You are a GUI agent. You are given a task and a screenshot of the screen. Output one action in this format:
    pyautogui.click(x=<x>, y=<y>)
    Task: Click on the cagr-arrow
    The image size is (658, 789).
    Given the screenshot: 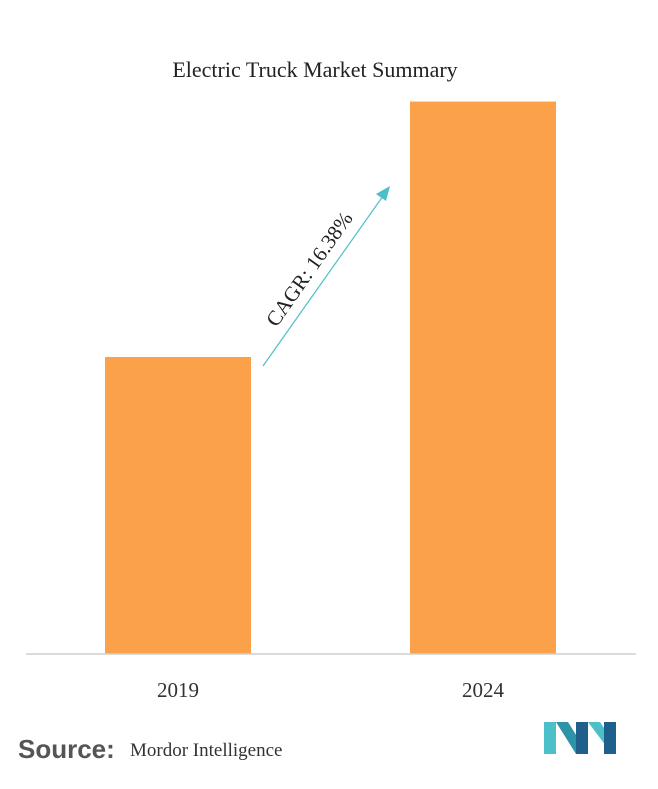 What is the action you would take?
    pyautogui.click(x=323, y=281)
    